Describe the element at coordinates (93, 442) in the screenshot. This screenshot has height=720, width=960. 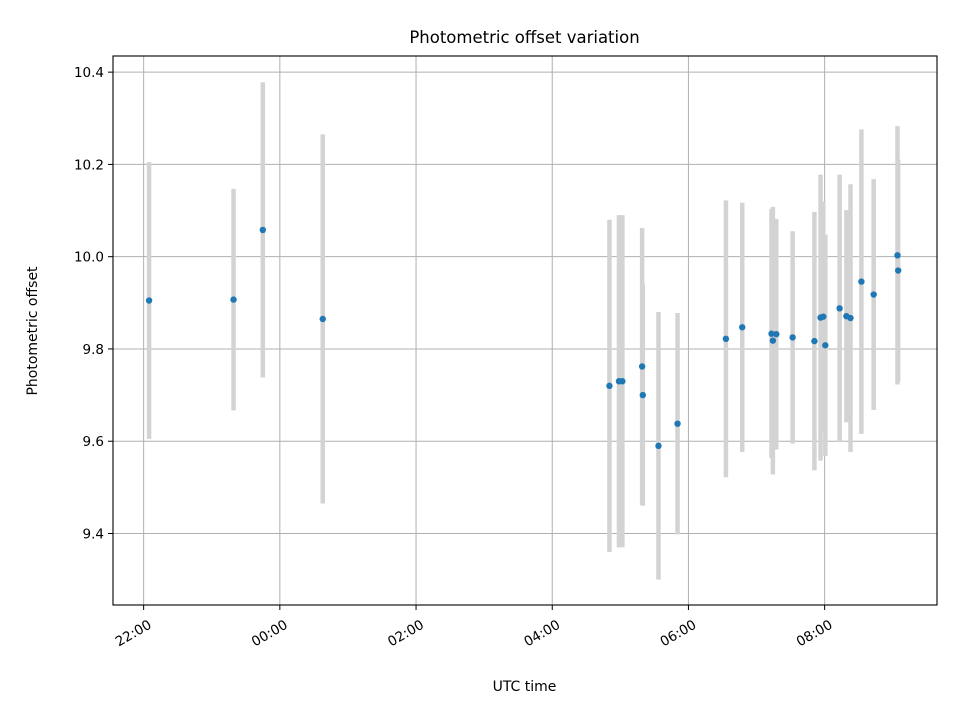
I see `y-tick-label: 9.6` at that location.